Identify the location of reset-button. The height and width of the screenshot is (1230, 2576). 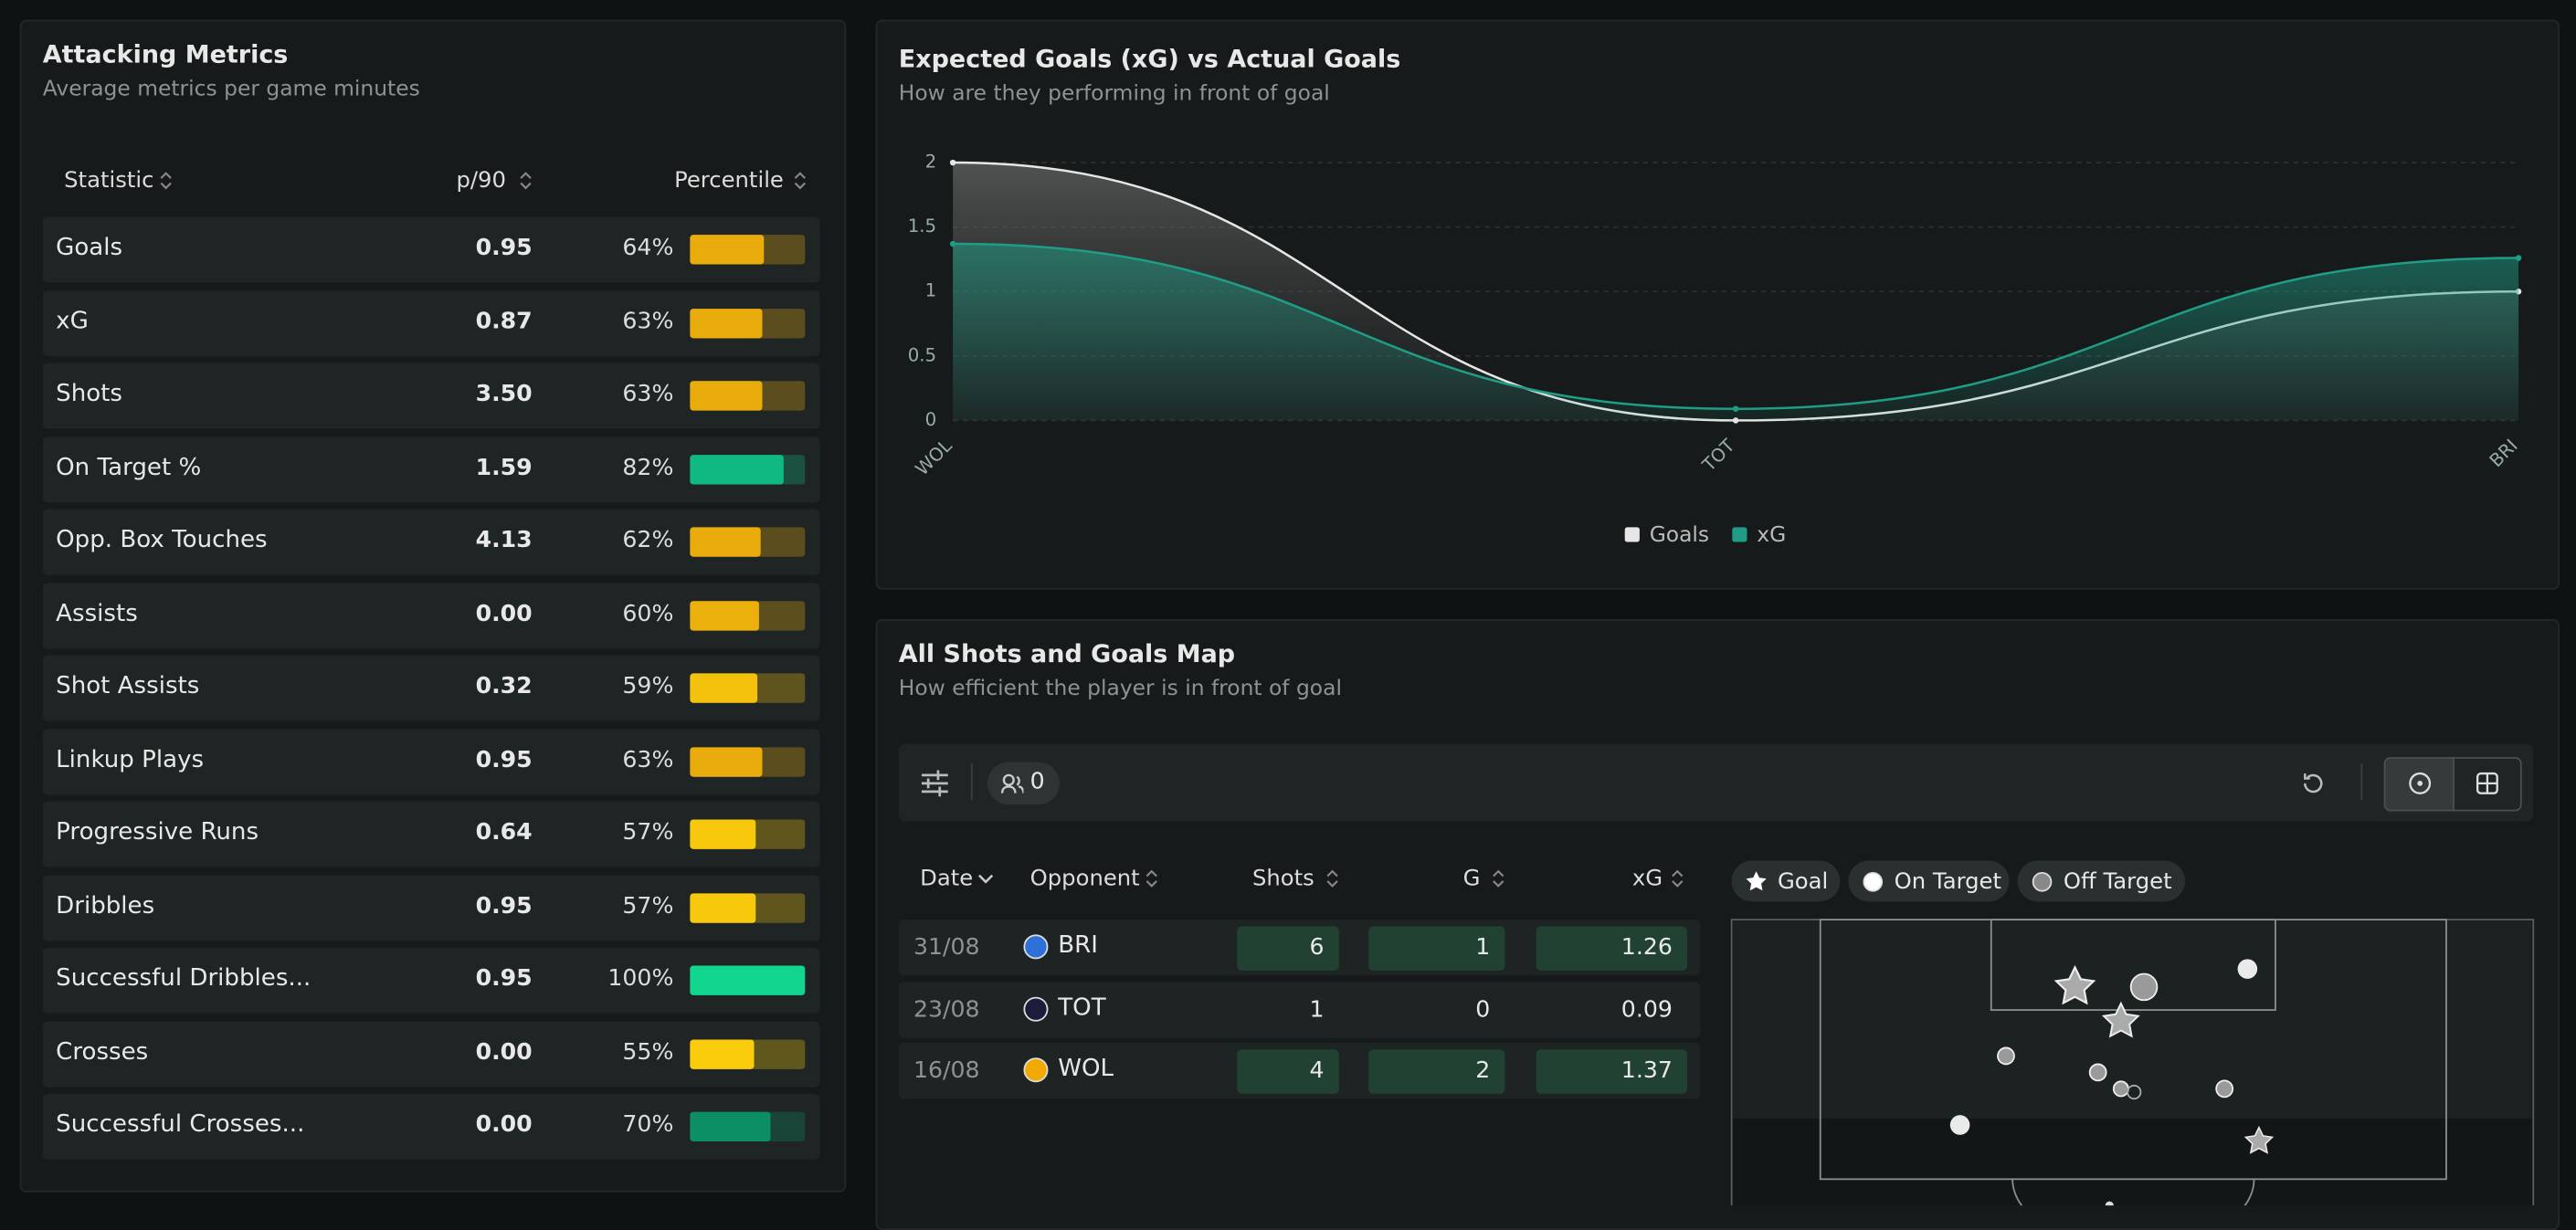
(2313, 784).